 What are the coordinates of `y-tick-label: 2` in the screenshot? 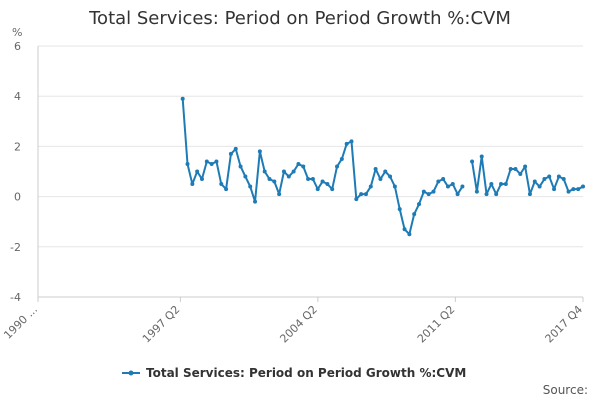 It's located at (17, 146).